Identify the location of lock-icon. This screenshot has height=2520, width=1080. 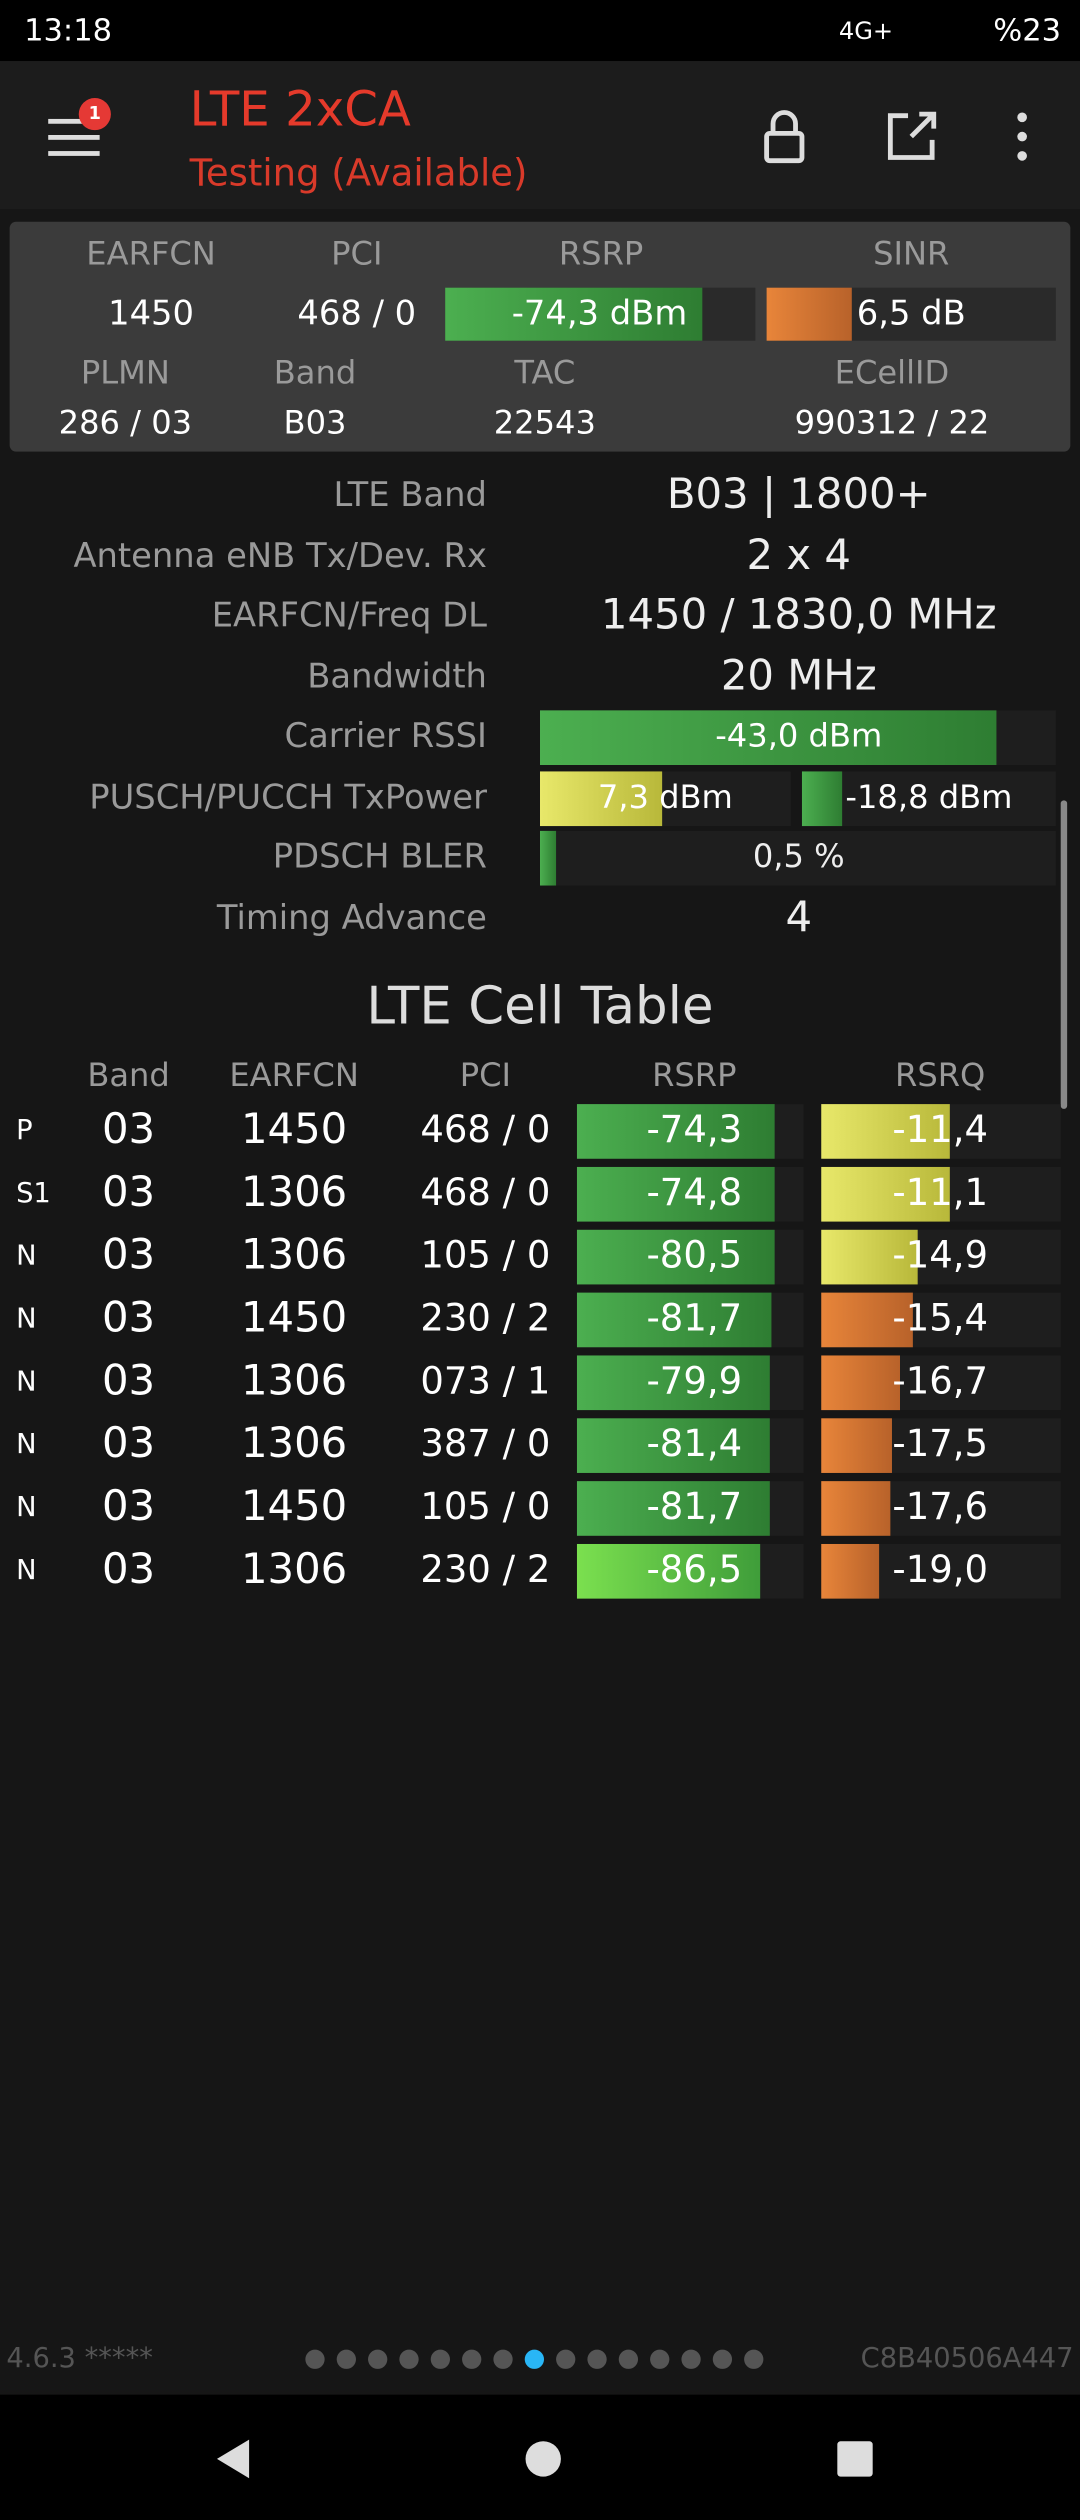
(784, 147).